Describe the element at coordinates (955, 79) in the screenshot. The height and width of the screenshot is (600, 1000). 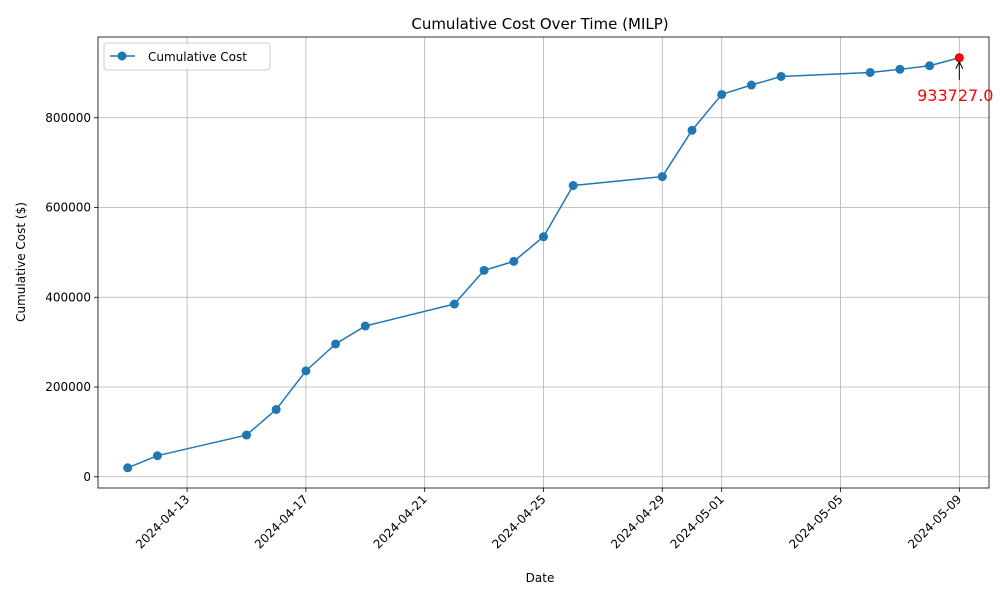
I see `annotation: 933727.0` at that location.